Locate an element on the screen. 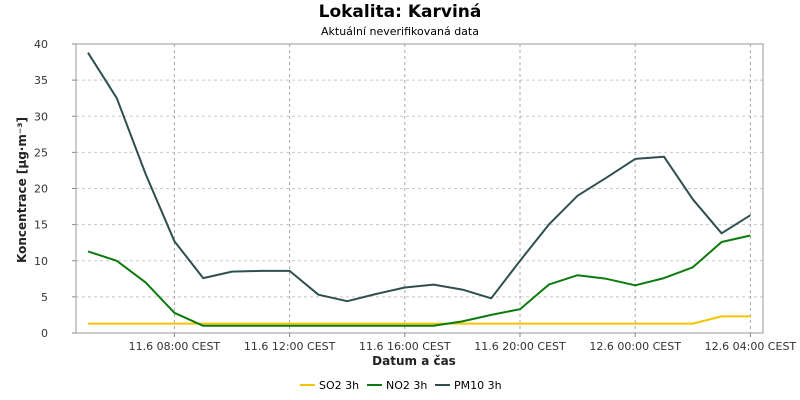 The image size is (800, 400). legend: SO2 3h NO2 3h PM10 3h is located at coordinates (401, 385).